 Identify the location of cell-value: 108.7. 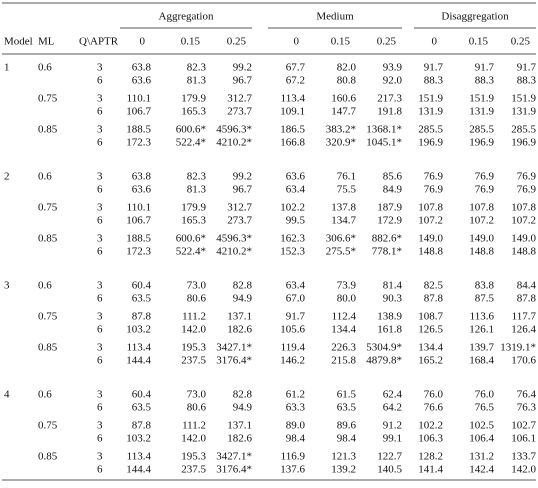
(430, 317).